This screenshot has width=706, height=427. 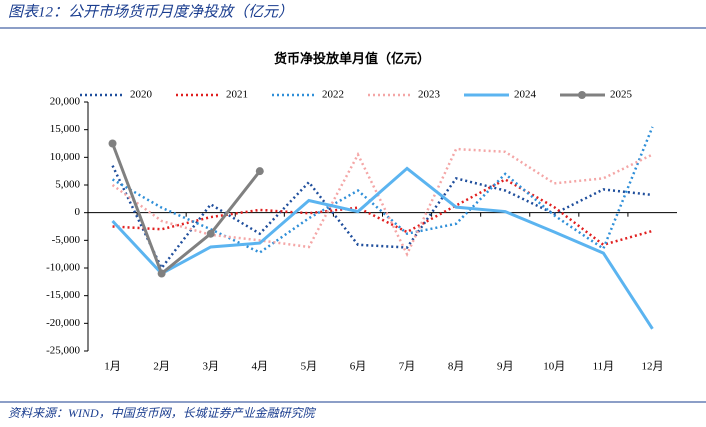 What do you see at coordinates (65, 157) in the screenshot?
I see `y-tick-label: 10,000` at bounding box center [65, 157].